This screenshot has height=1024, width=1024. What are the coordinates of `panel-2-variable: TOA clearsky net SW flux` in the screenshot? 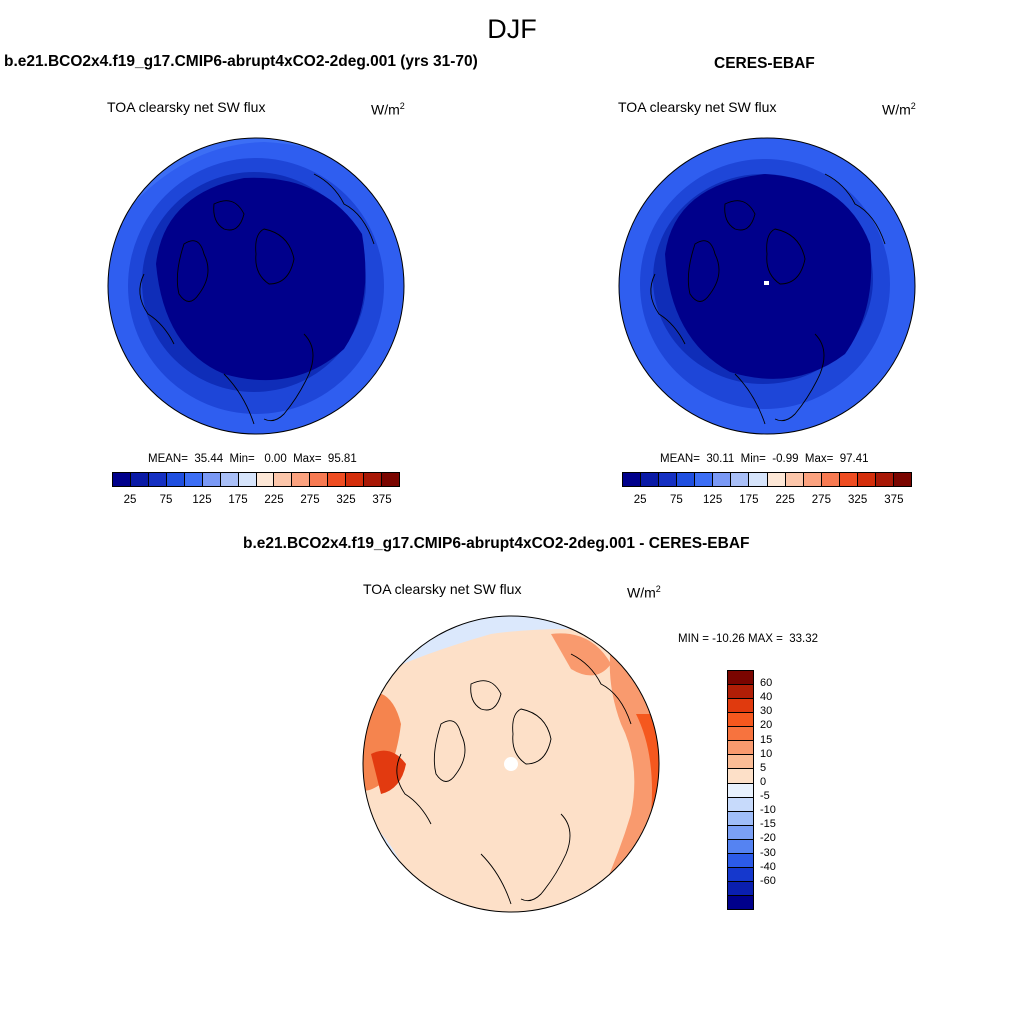 It's located at (697, 107).